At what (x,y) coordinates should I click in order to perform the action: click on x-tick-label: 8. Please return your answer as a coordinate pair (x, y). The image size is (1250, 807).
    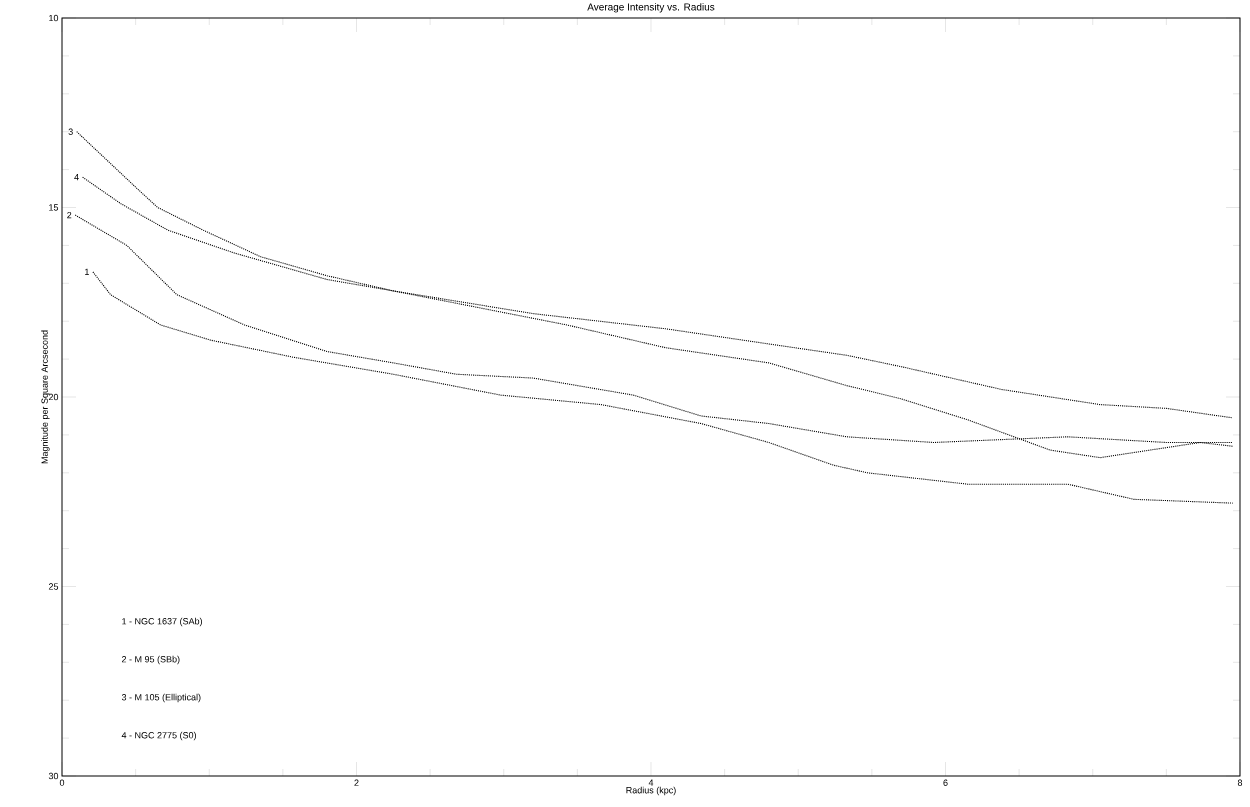
    Looking at the image, I should click on (1240, 782).